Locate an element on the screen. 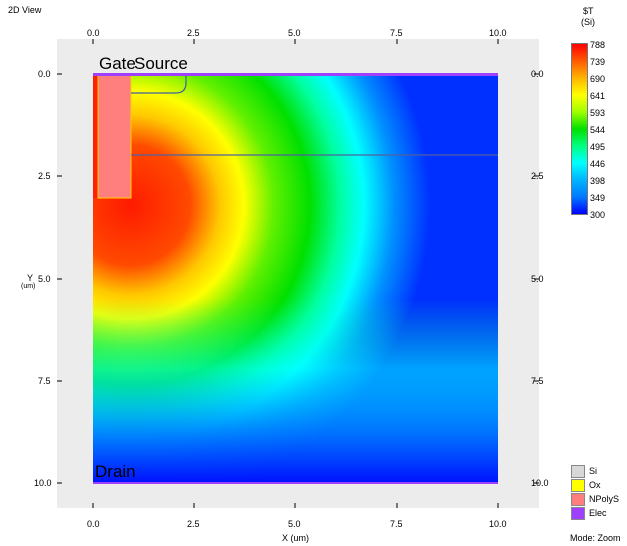  x-tick-bottom-3: 7.5 is located at coordinates (396, 524).